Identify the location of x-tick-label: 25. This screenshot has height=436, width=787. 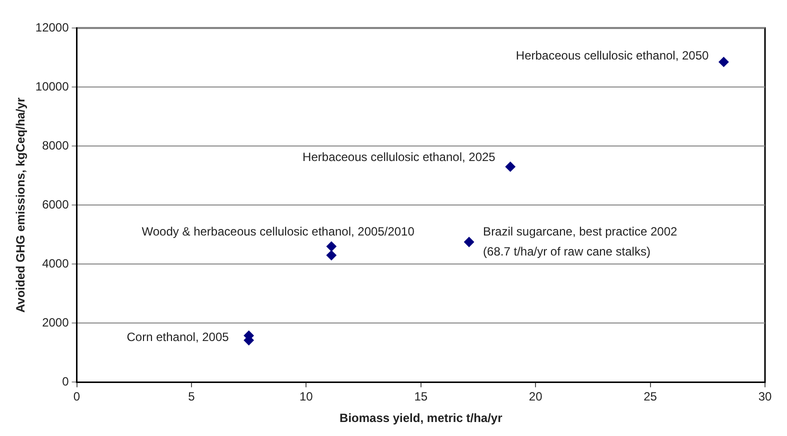
(651, 397).